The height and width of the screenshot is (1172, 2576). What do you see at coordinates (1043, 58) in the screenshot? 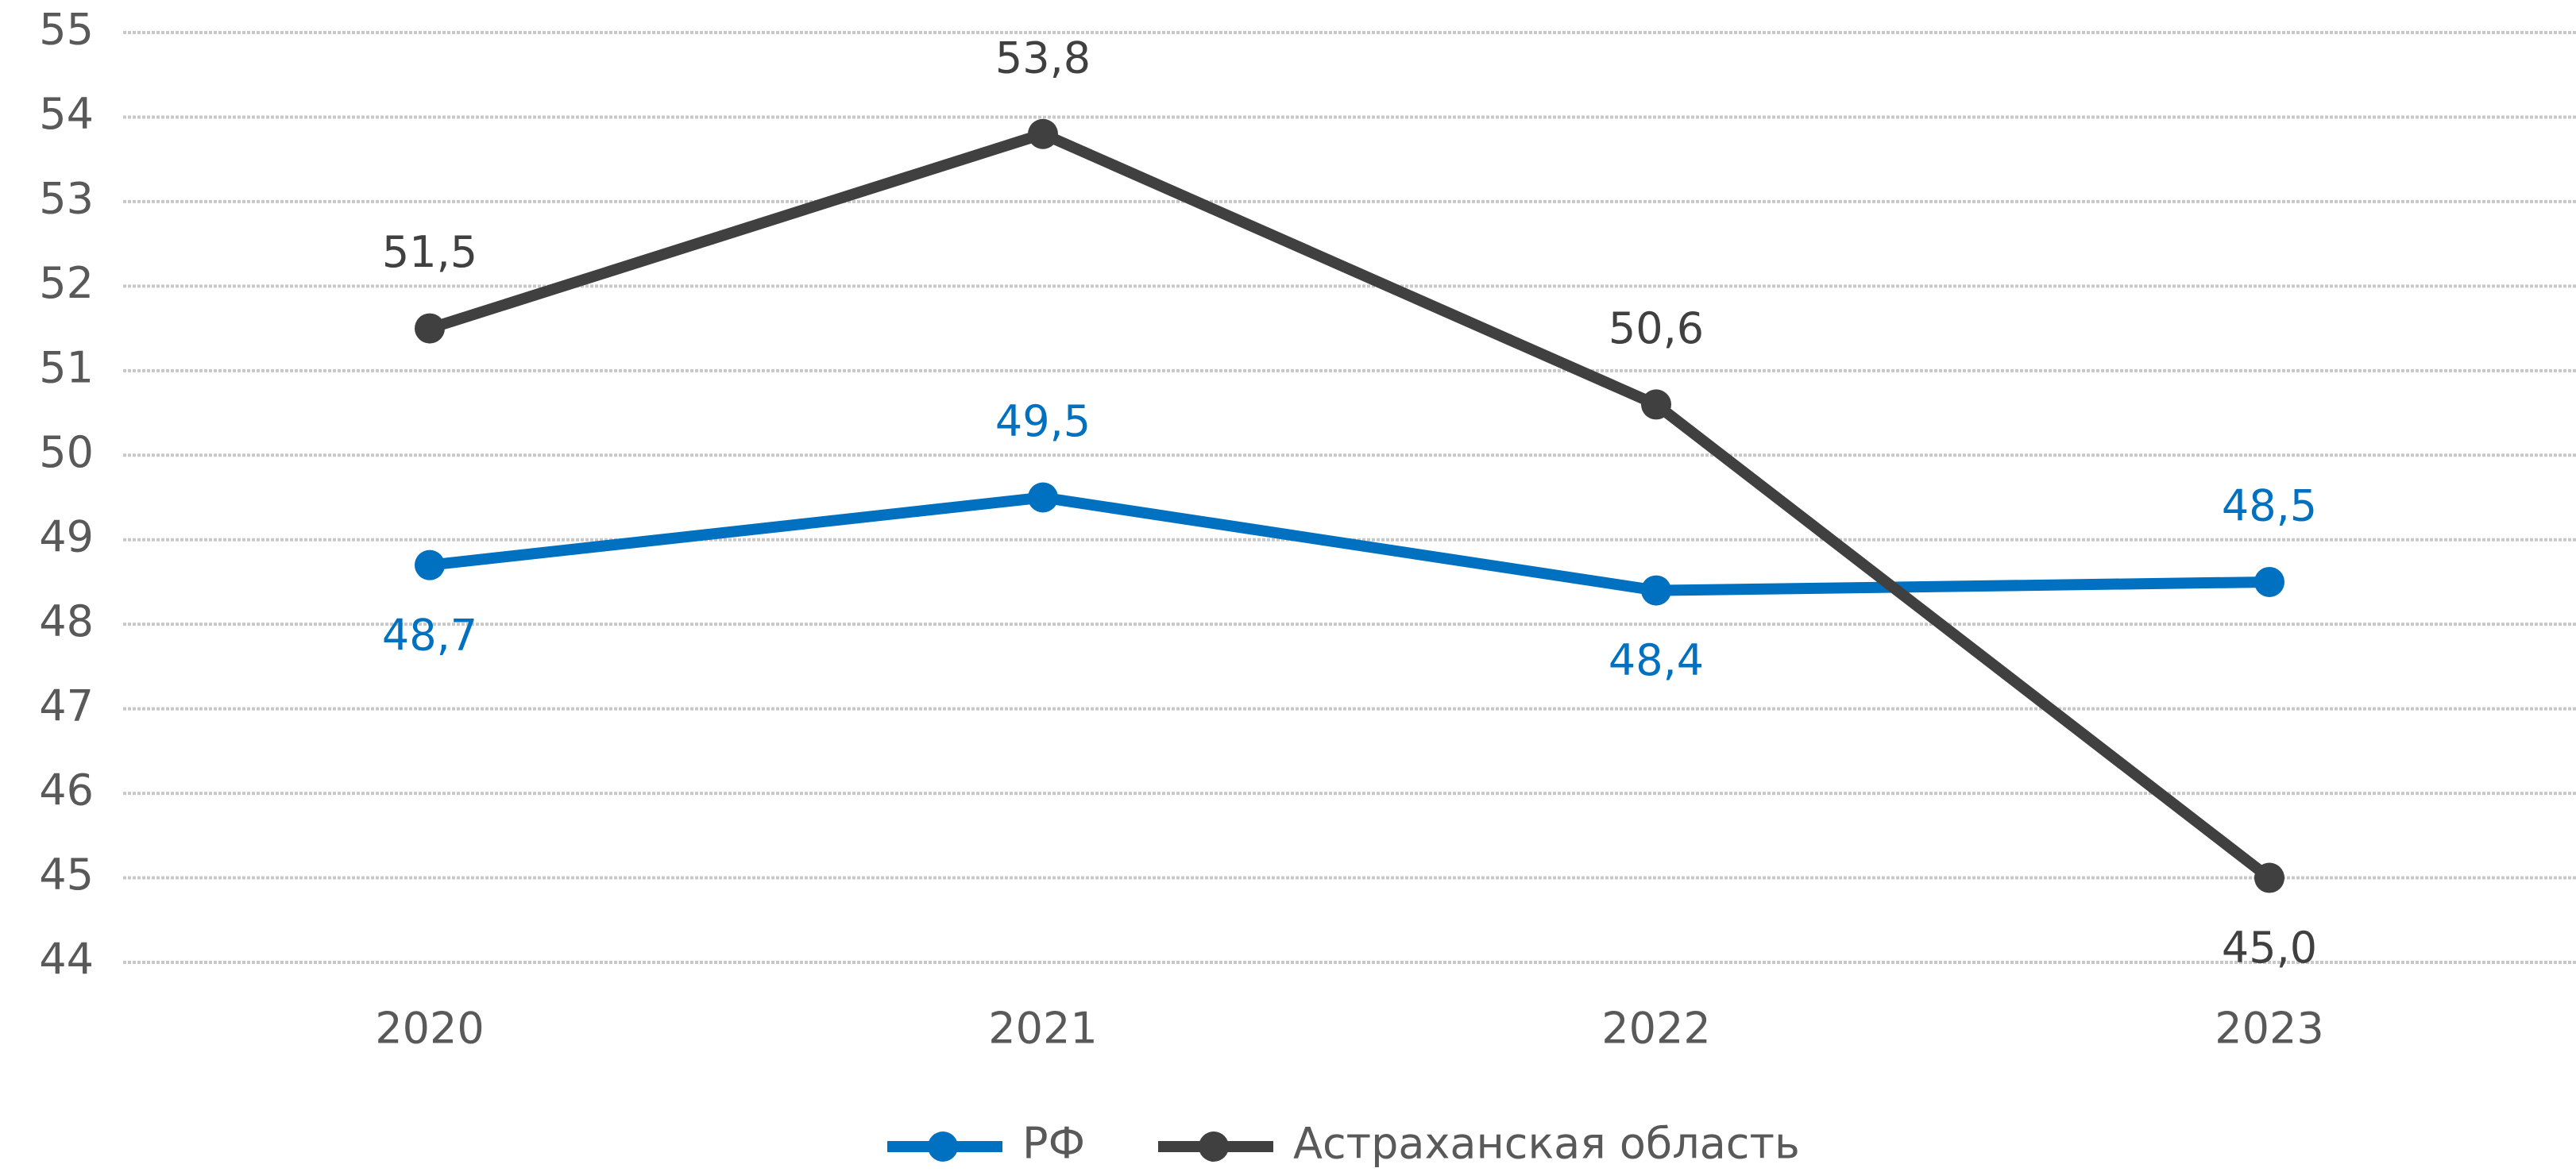
I see `data-label: 53,8` at bounding box center [1043, 58].